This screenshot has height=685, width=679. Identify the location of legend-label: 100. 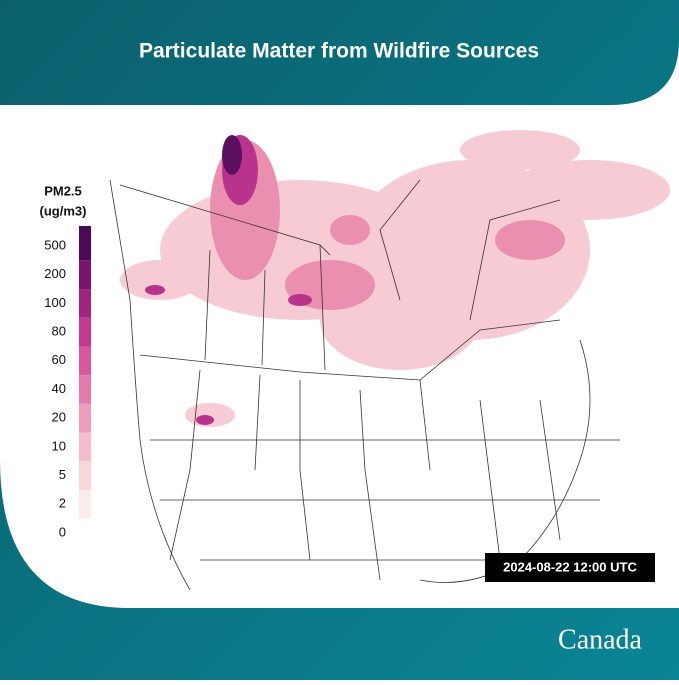
(55, 302).